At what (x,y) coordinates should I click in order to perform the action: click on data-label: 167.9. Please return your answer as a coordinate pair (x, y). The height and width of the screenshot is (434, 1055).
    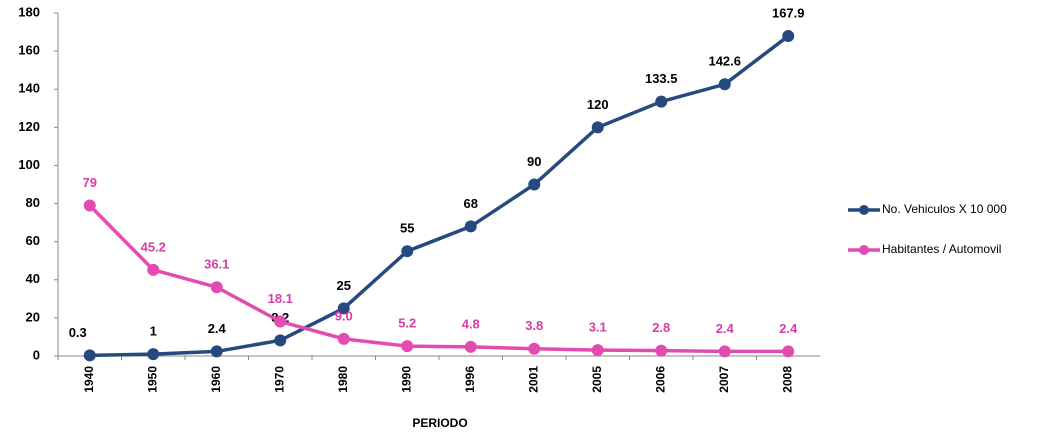
    Looking at the image, I should click on (788, 12).